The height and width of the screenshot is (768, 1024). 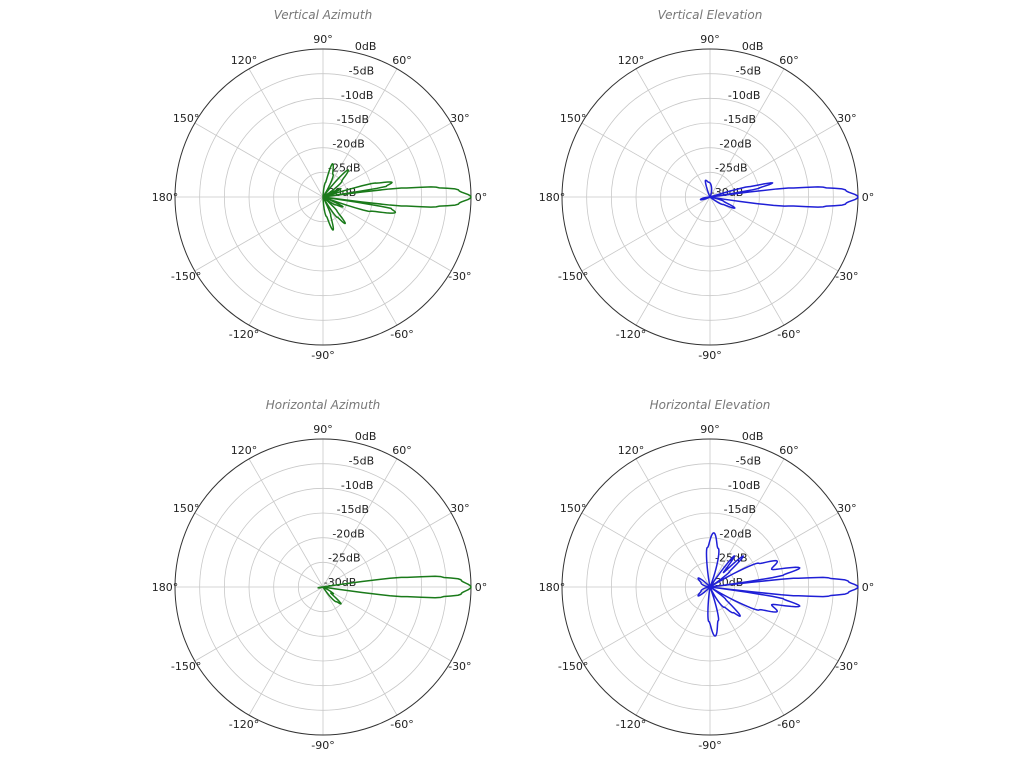 I want to click on plot-title: Horizontal Elevation, so click(x=710, y=405).